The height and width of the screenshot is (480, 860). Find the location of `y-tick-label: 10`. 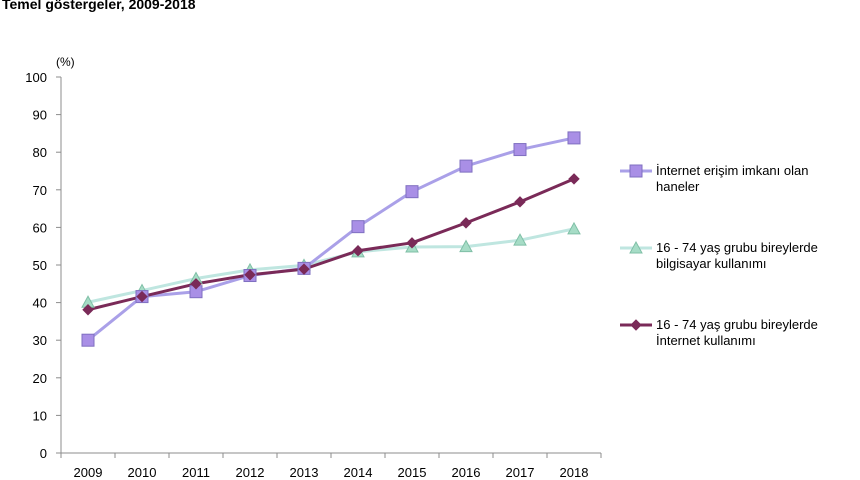

y-tick-label: 10 is located at coordinates (40, 415).